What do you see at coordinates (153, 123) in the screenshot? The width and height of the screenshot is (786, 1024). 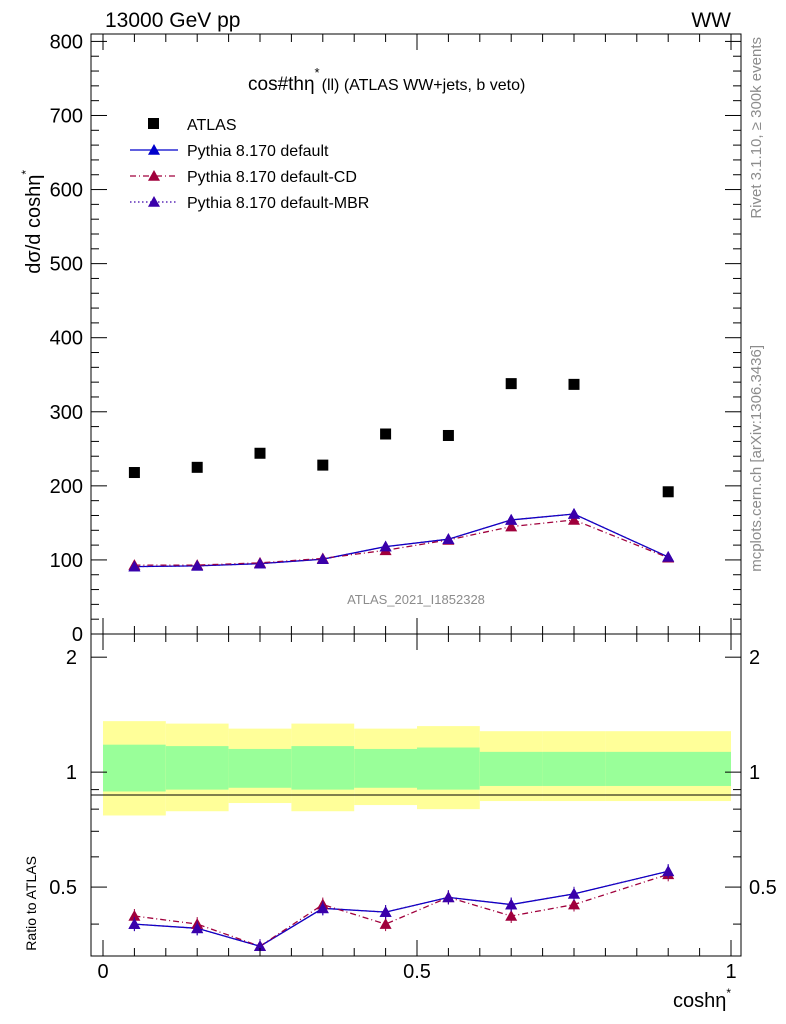 I see `legend-marker-atlas` at bounding box center [153, 123].